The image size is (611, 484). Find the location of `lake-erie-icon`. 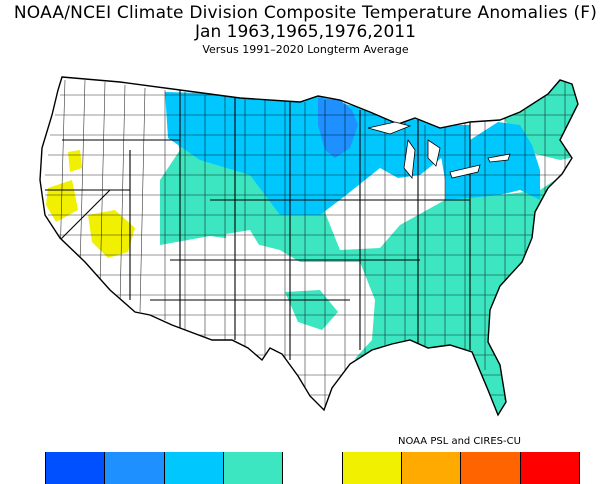

lake-erie-icon is located at coordinates (465, 171).